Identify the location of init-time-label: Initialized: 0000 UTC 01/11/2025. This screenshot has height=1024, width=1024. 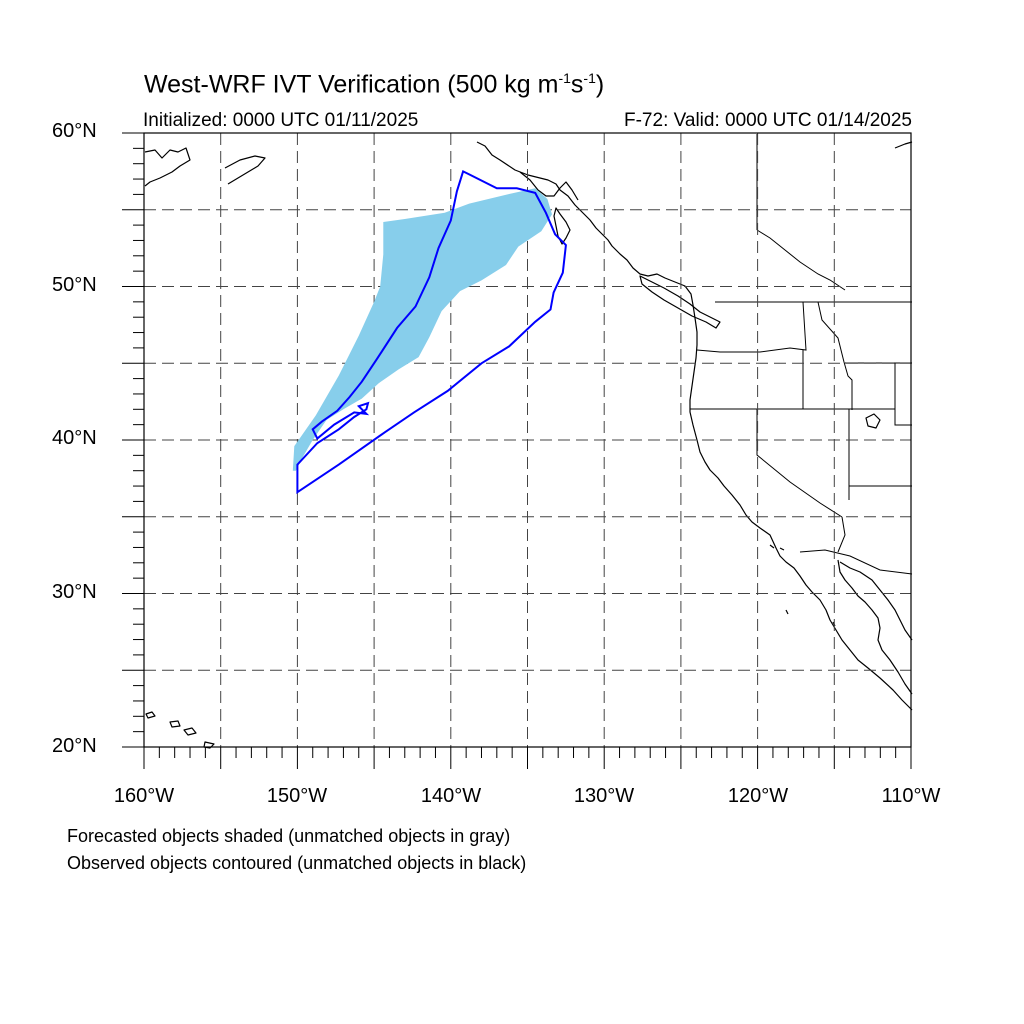
(281, 120).